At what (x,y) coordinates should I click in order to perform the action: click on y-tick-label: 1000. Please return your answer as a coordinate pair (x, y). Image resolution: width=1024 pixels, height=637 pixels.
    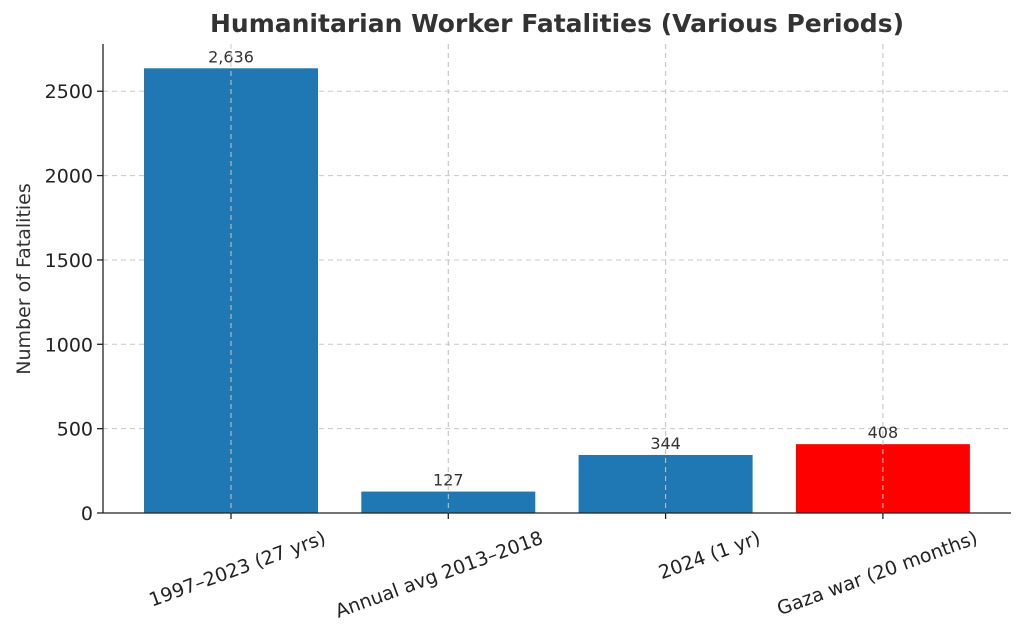
    Looking at the image, I should click on (69, 345).